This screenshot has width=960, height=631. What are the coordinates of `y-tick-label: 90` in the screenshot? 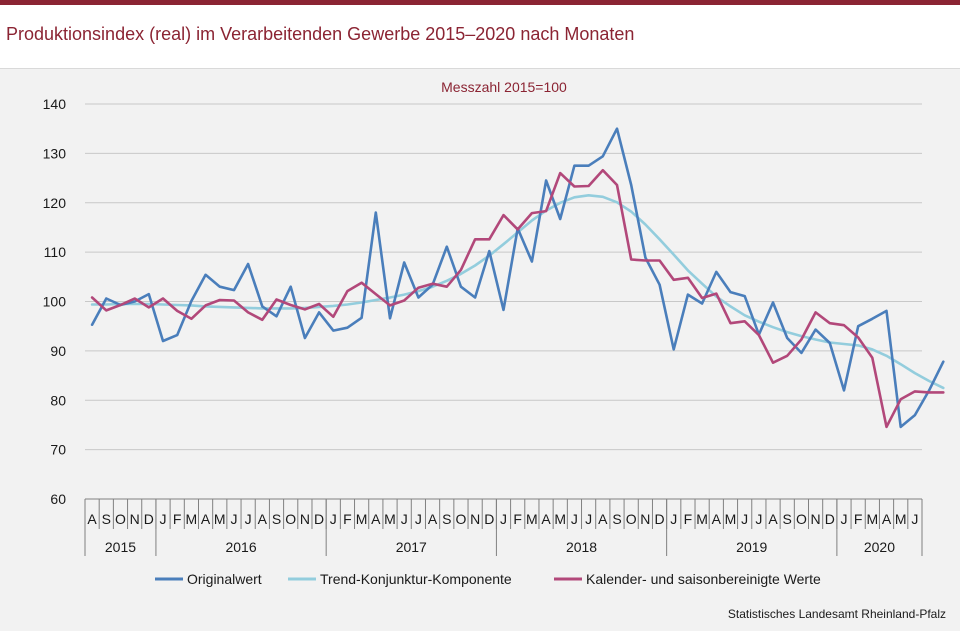 It's located at (58, 351).